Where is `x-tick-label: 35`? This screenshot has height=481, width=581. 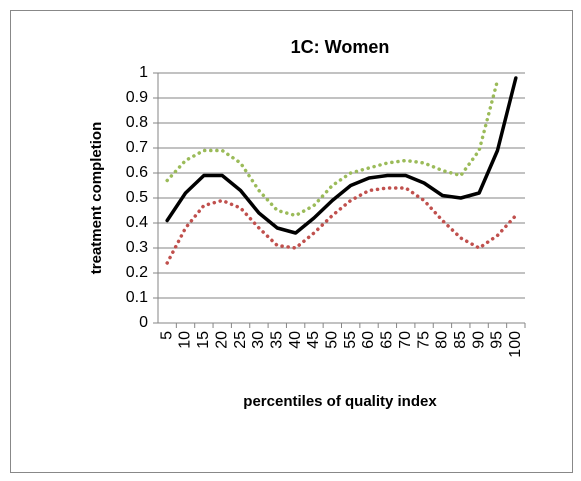
x-tick-label: 35 is located at coordinates (276, 340).